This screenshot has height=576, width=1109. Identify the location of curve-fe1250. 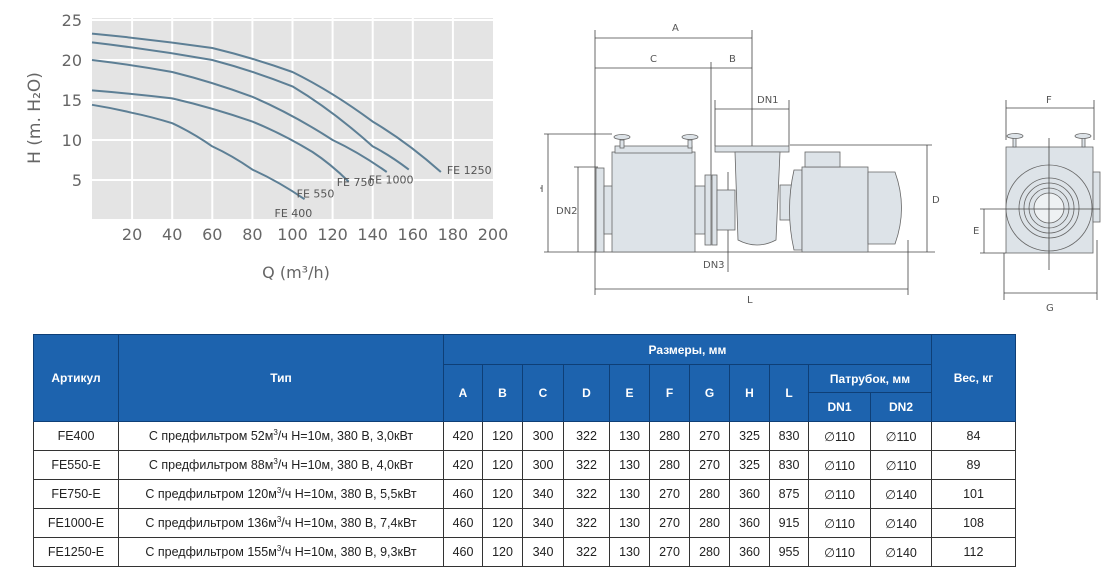
(266, 102).